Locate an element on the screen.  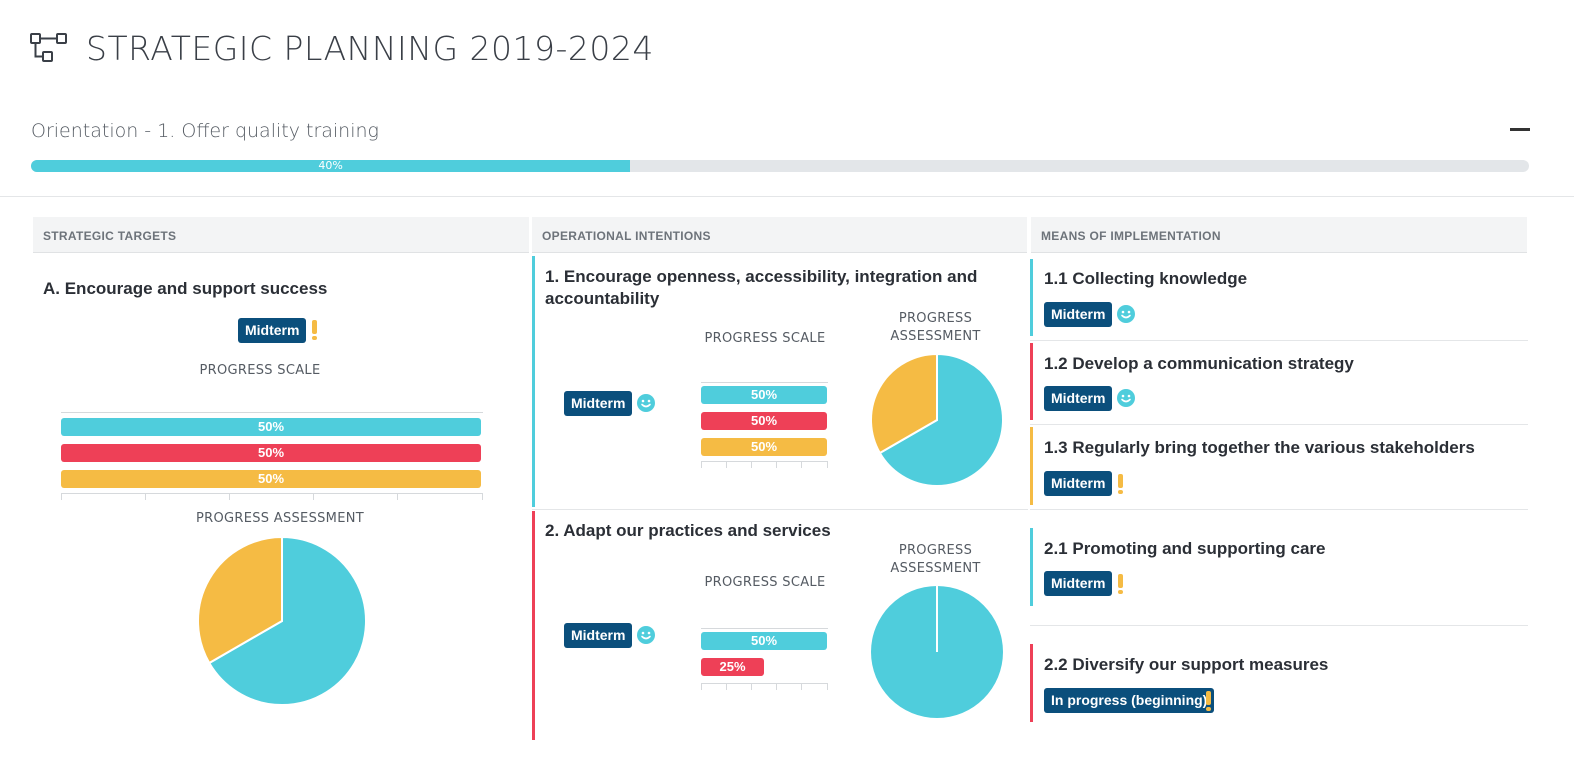
hierarchy-icon is located at coordinates (48, 47).